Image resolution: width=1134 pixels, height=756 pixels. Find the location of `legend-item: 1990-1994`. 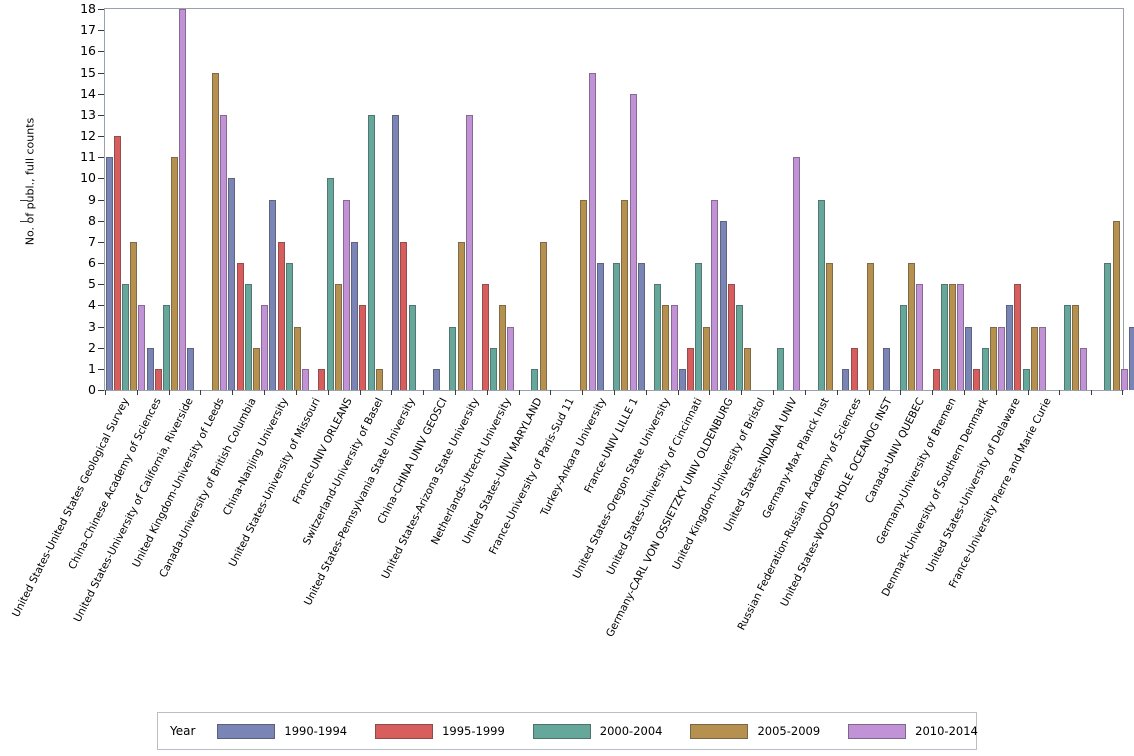

legend-item: 1990-1994 is located at coordinates (282, 731).